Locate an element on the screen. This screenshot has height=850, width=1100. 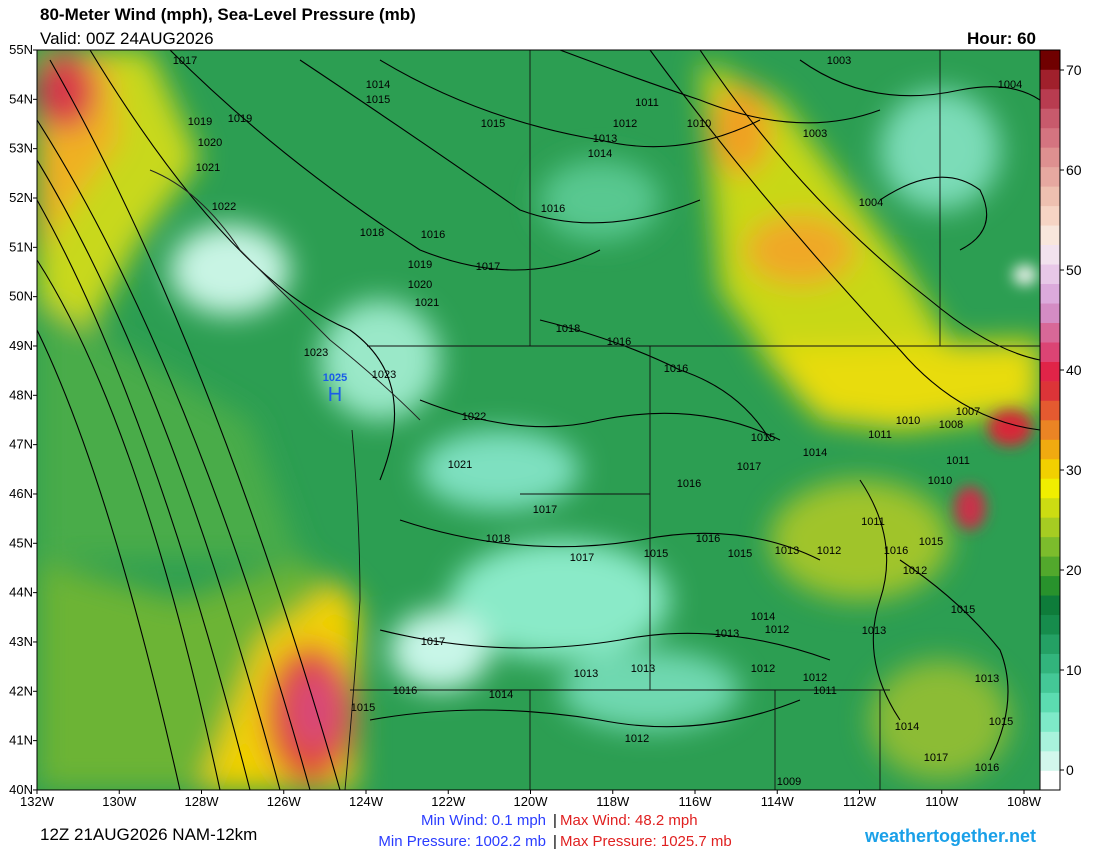
lat-label: 52N is located at coordinates (21, 197).